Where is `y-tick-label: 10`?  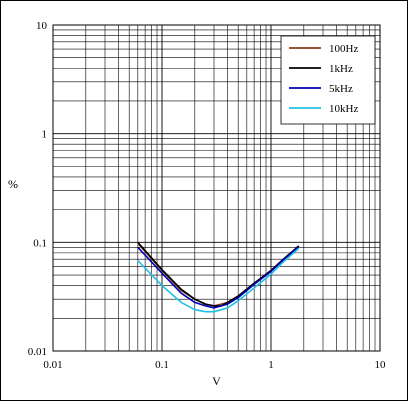 y-tick-label: 10 is located at coordinates (42, 26).